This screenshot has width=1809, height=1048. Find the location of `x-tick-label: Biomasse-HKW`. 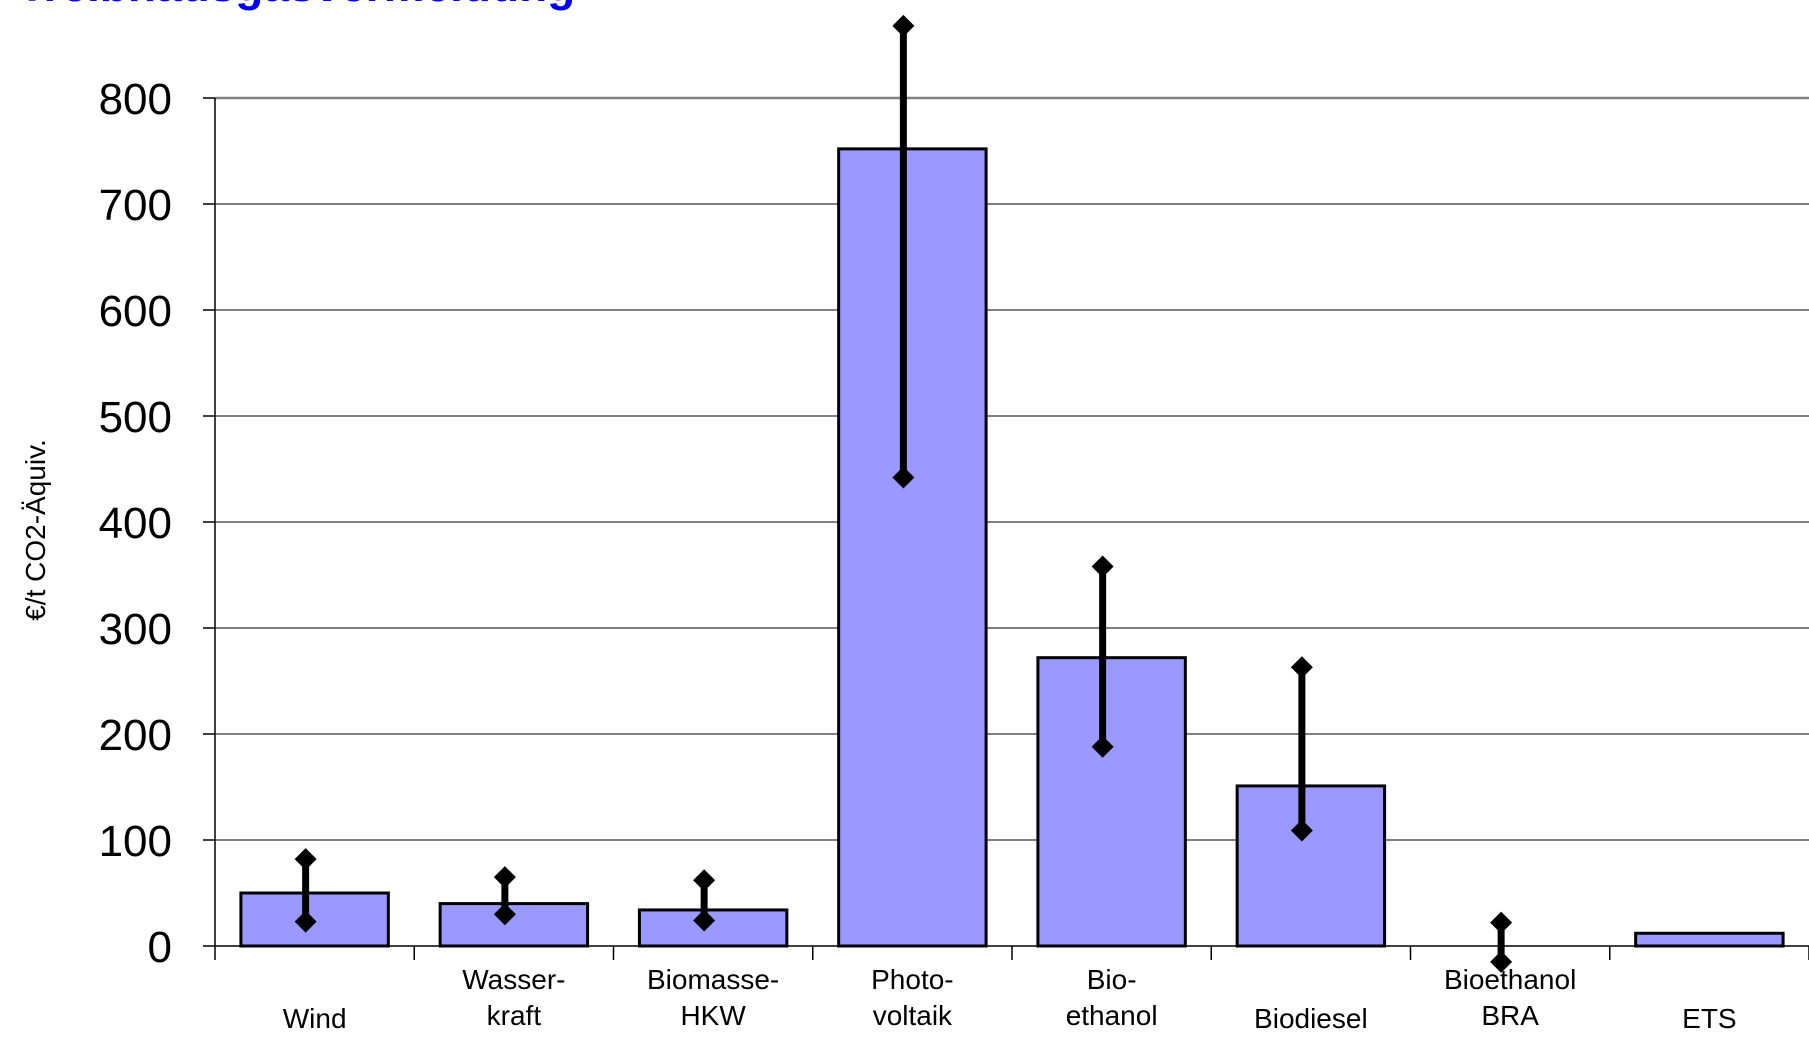

x-tick-label: Biomasse-HKW is located at coordinates (713, 997).